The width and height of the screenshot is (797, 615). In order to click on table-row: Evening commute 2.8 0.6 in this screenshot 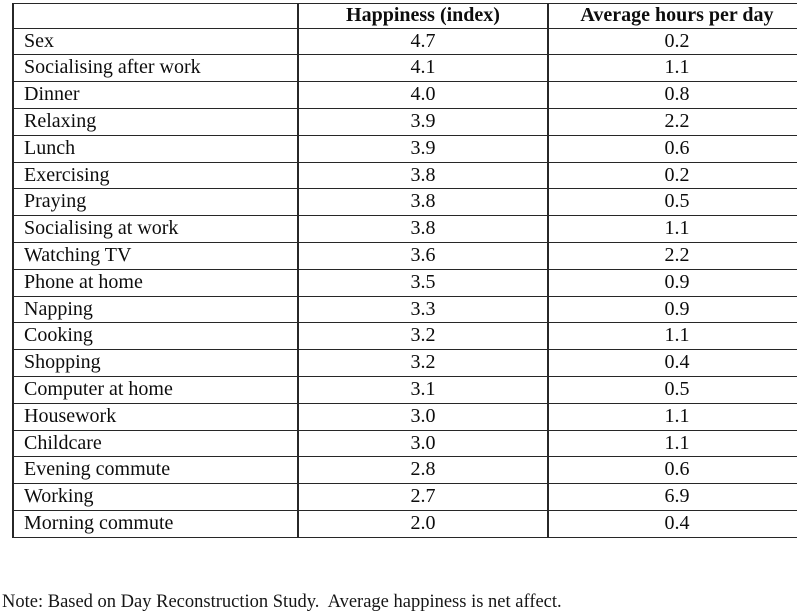, I will do `click(404, 470)`.